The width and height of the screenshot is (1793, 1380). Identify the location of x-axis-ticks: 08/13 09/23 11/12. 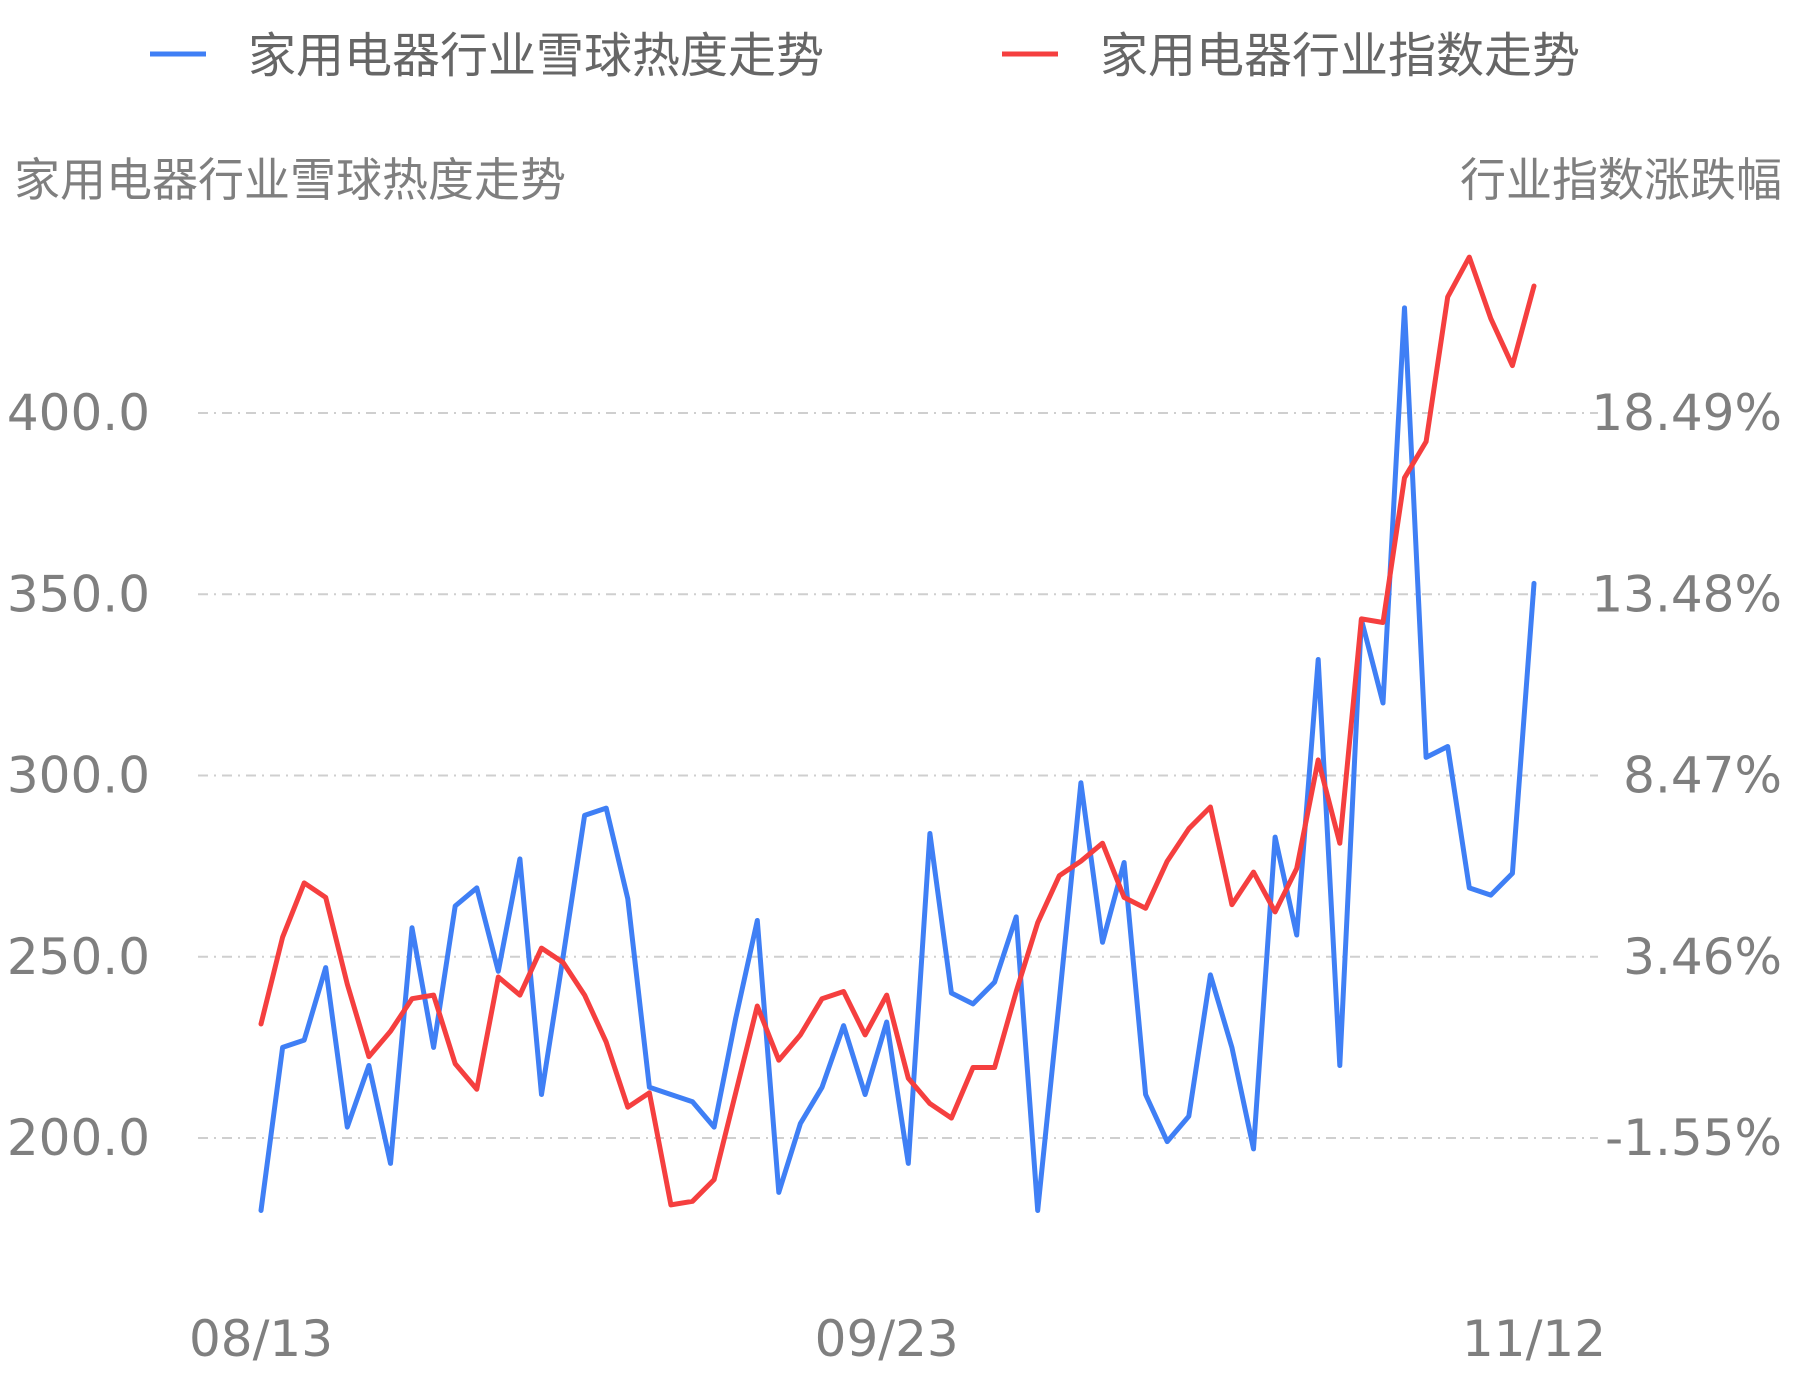
(897, 1339).